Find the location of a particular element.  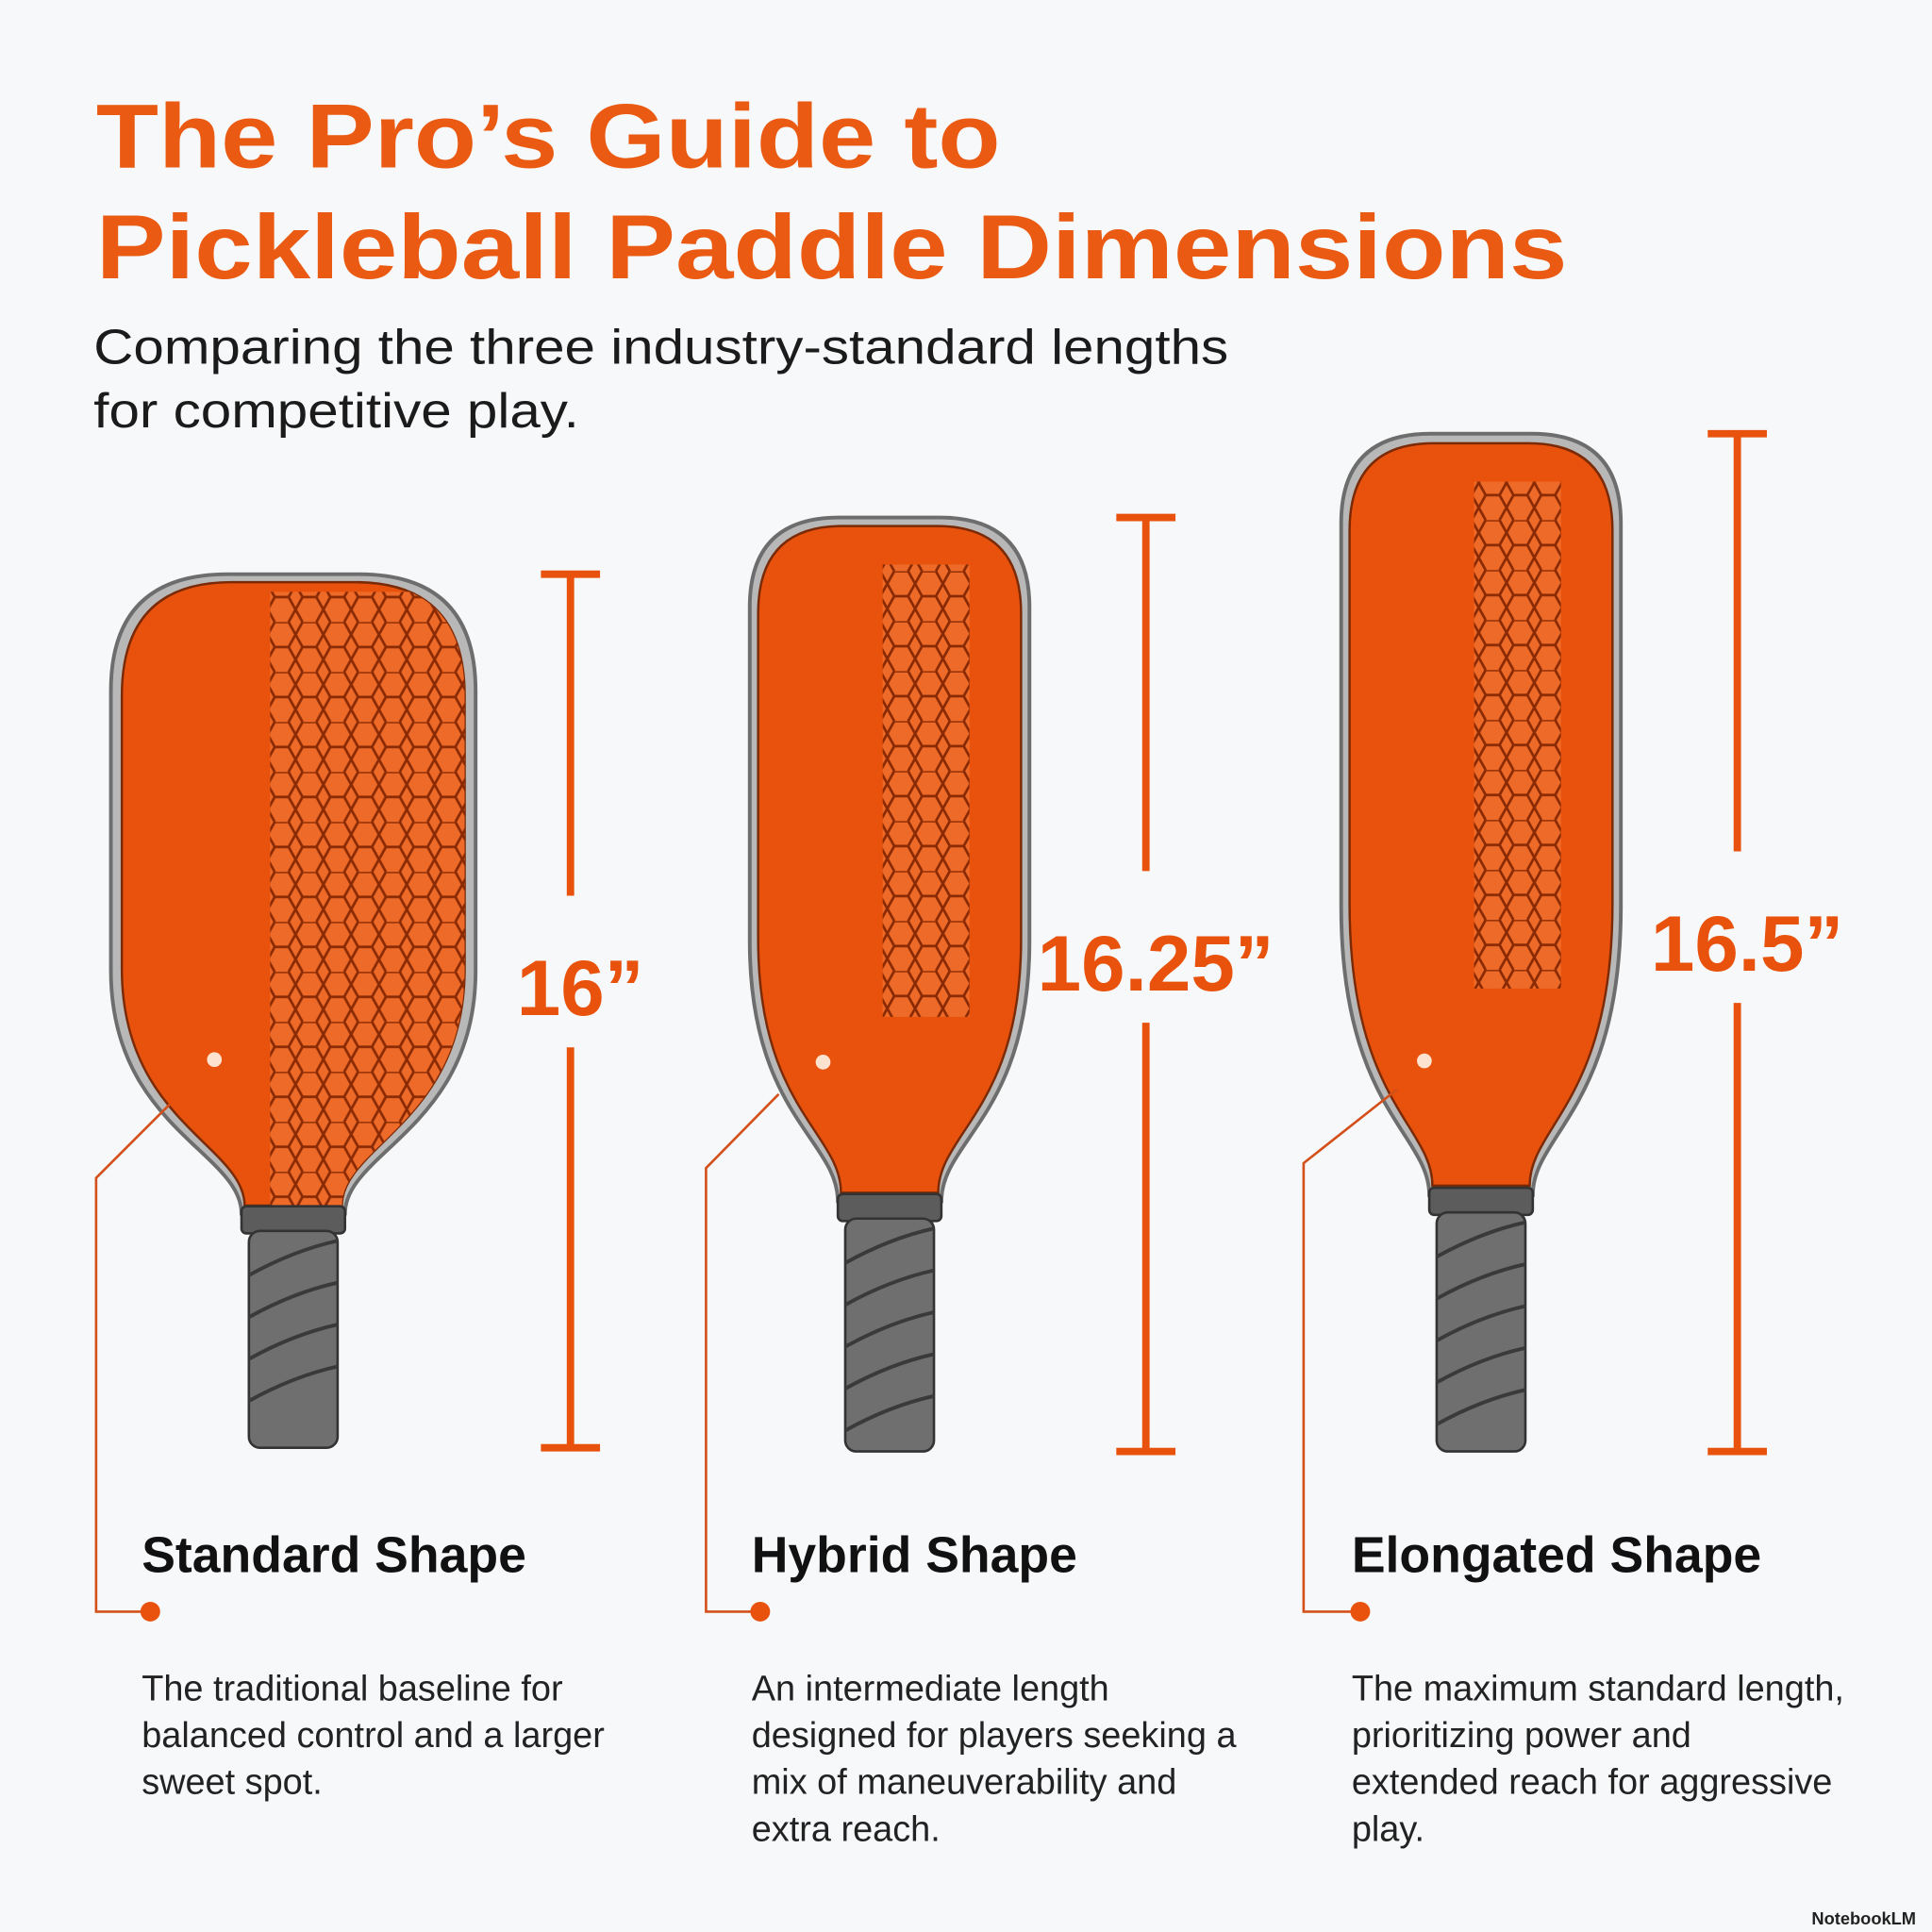

title-line: The Pro’s Guide to is located at coordinates (549, 137).